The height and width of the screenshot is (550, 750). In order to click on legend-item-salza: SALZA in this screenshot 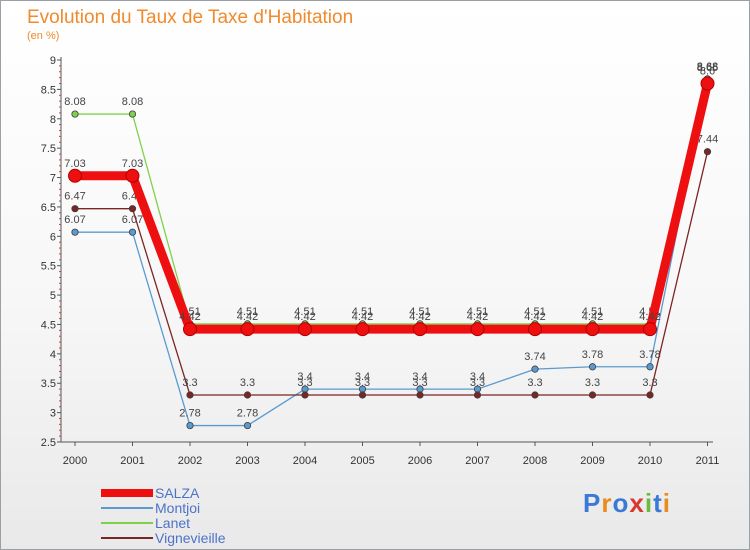, I will do `click(150, 493)`.